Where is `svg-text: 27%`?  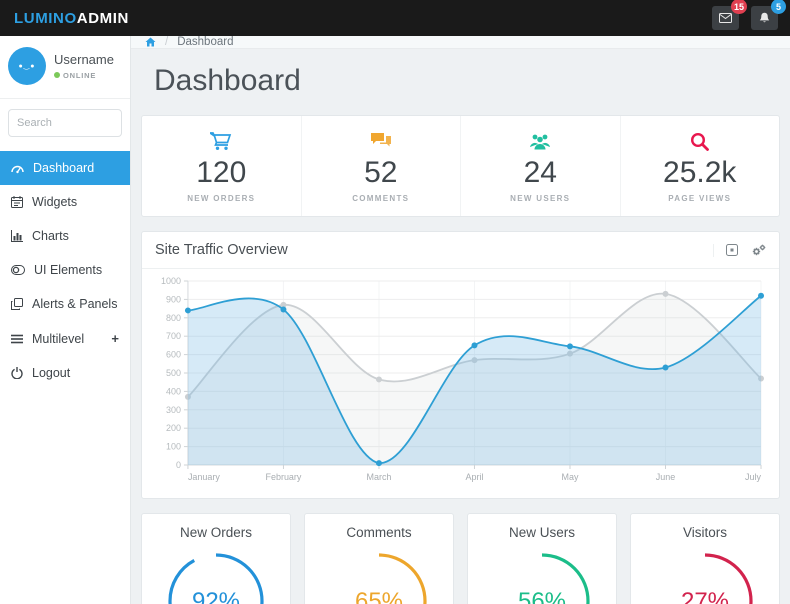
svg-text: 27% is located at coordinates (705, 596).